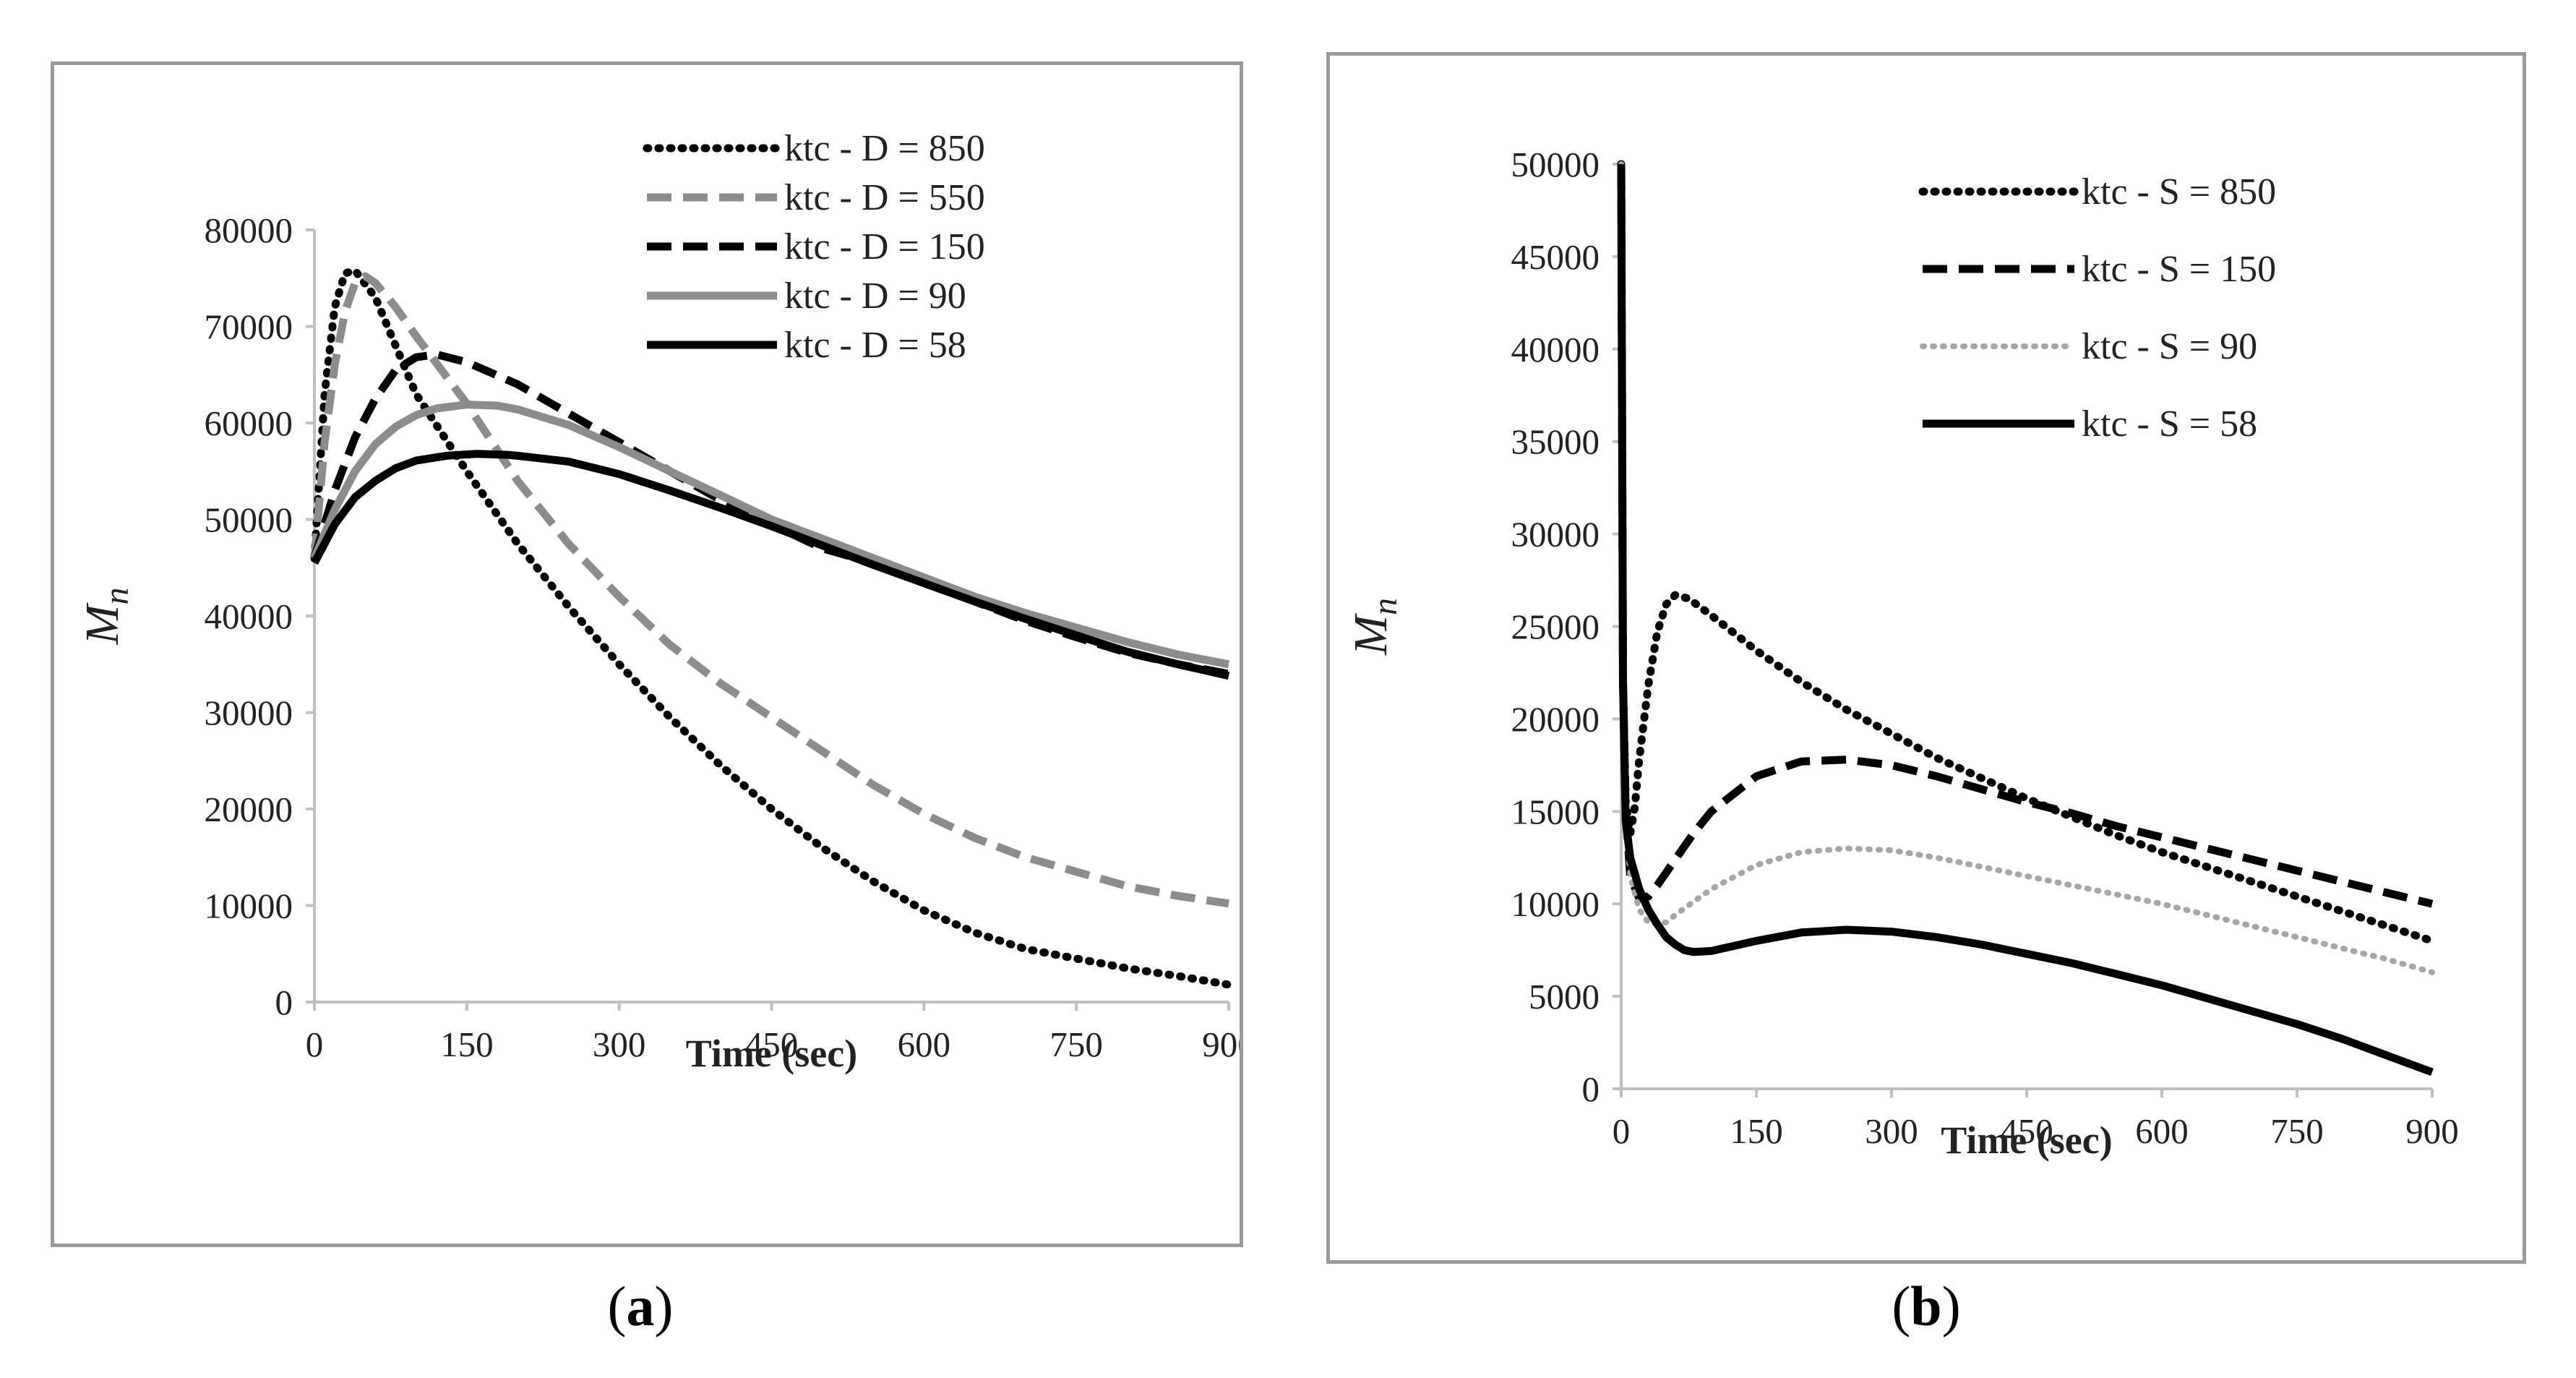  I want to click on caption-b: (b), so click(1927, 1306).